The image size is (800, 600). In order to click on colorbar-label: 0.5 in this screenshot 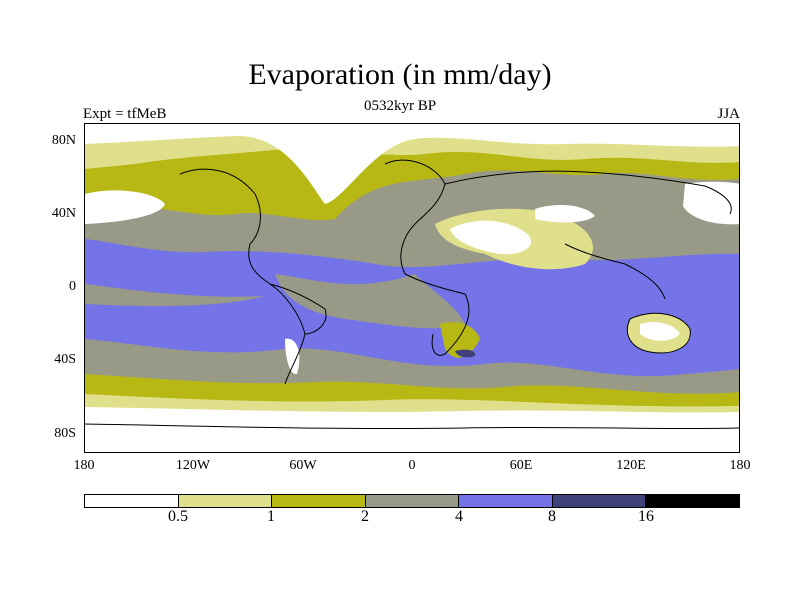, I will do `click(178, 516)`.